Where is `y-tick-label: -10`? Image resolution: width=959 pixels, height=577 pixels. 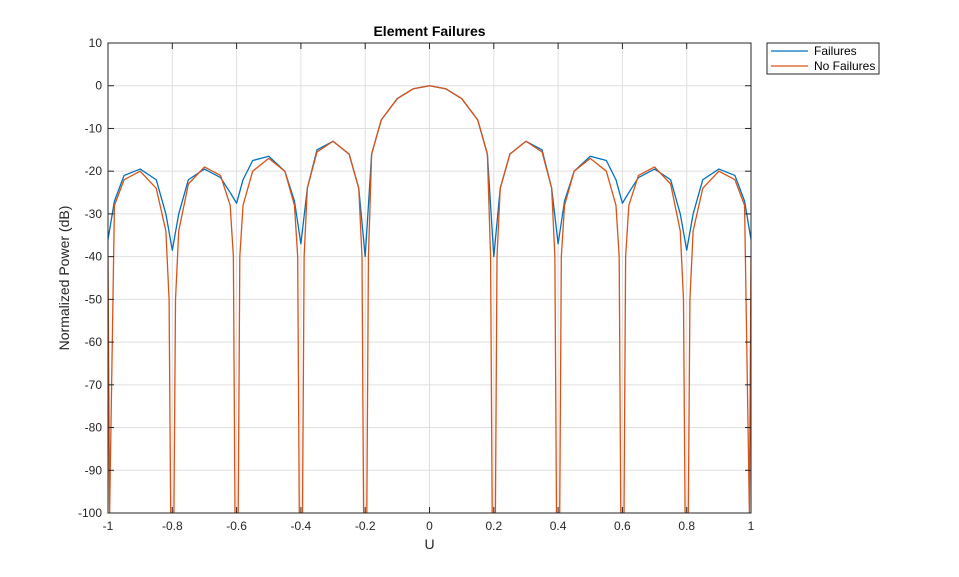 y-tick-label: -10 is located at coordinates (94, 128).